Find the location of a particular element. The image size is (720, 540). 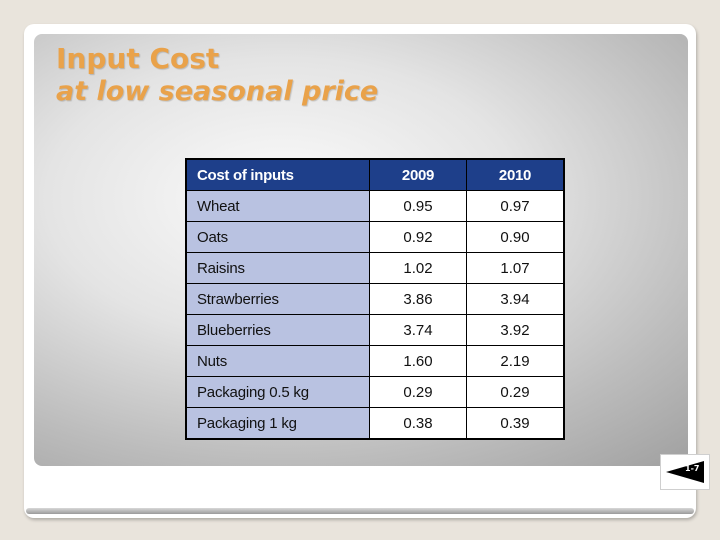

cell-2010: 2.19 is located at coordinates (515, 361).